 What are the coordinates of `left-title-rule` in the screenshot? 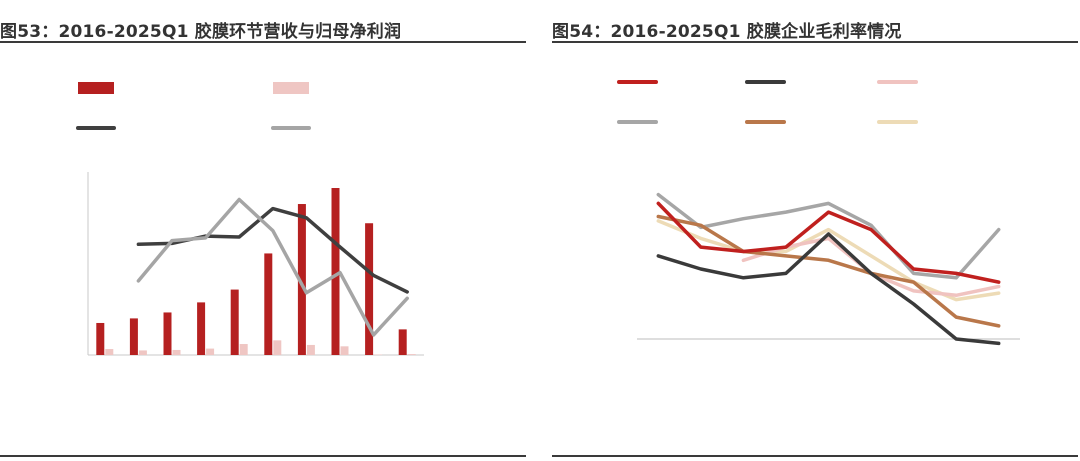 It's located at (263, 42).